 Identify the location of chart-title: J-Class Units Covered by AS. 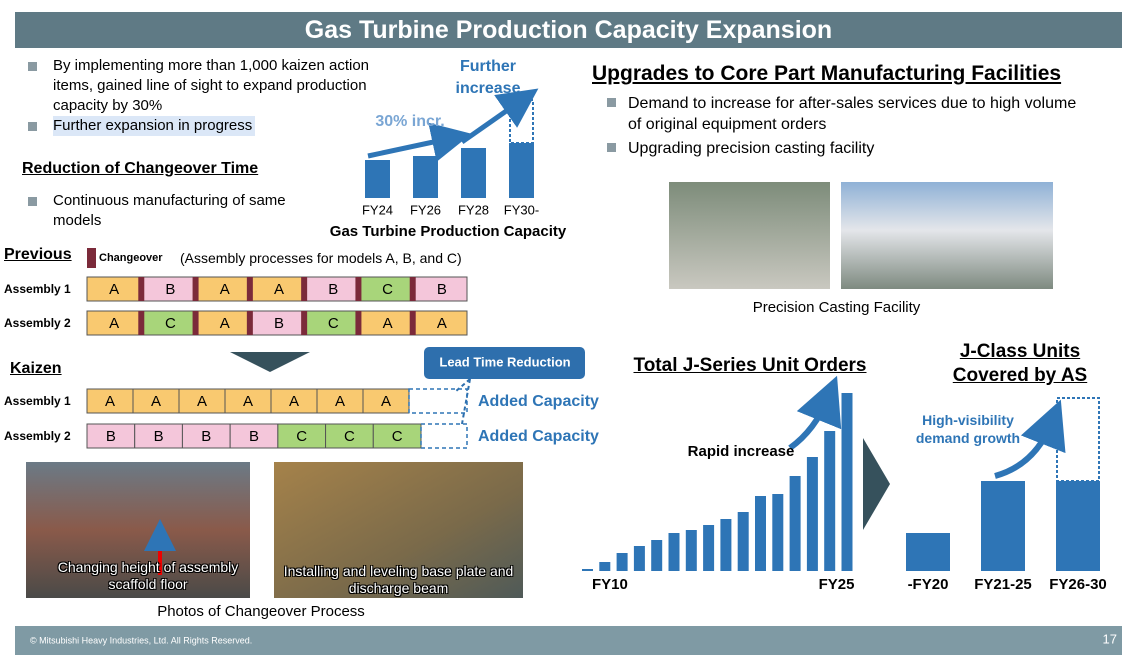
(1020, 363).